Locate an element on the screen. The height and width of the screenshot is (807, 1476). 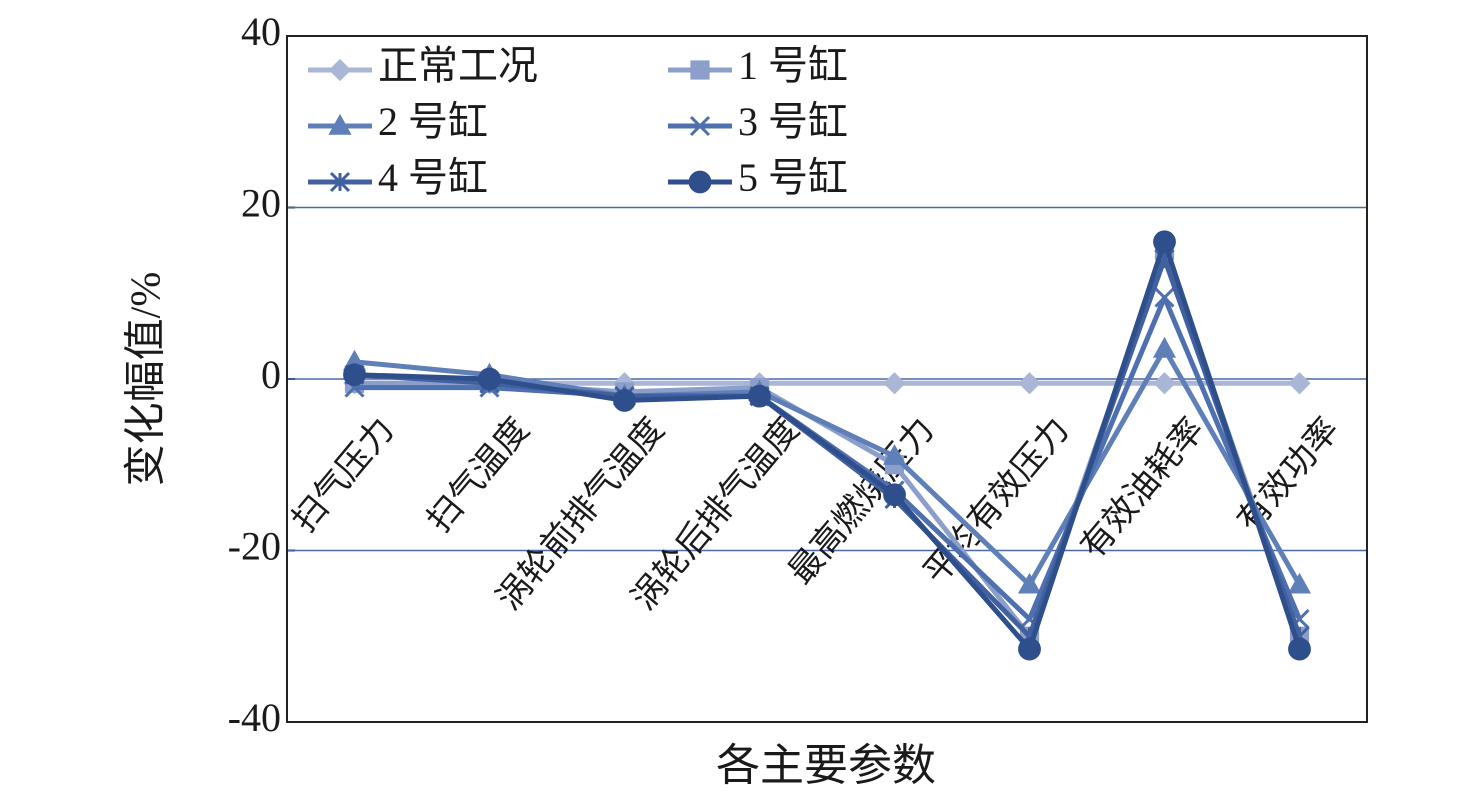
y-tick-label: -20 is located at coordinates (254, 546).